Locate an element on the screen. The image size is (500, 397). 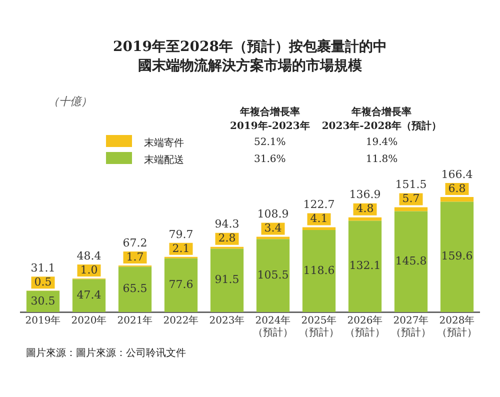
data-label: 6.8 is located at coordinates (457, 188).